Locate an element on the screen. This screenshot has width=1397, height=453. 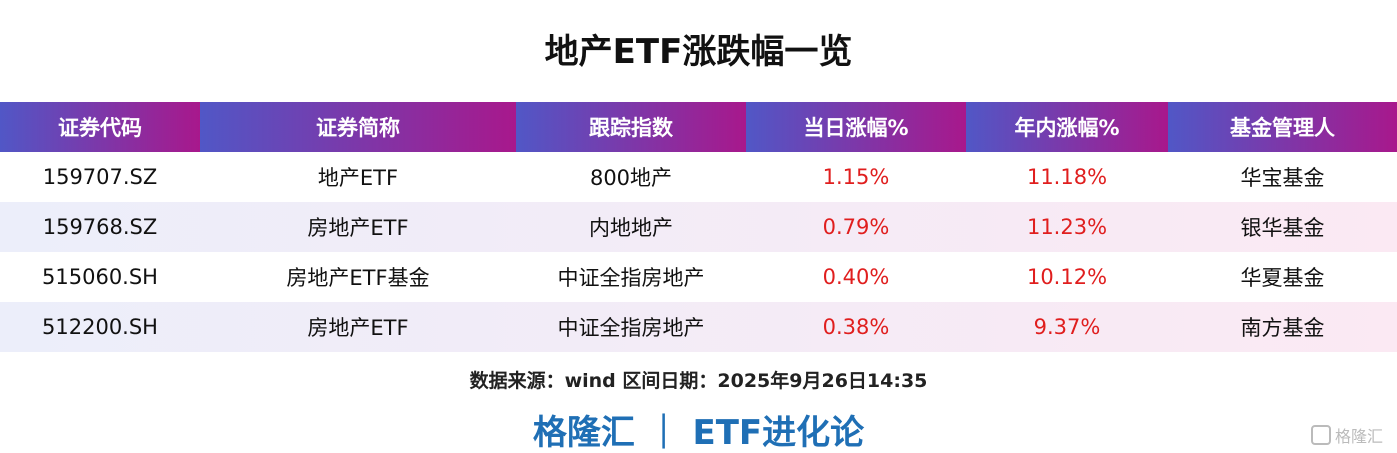
table-cell: 1.15% is located at coordinates (856, 177).